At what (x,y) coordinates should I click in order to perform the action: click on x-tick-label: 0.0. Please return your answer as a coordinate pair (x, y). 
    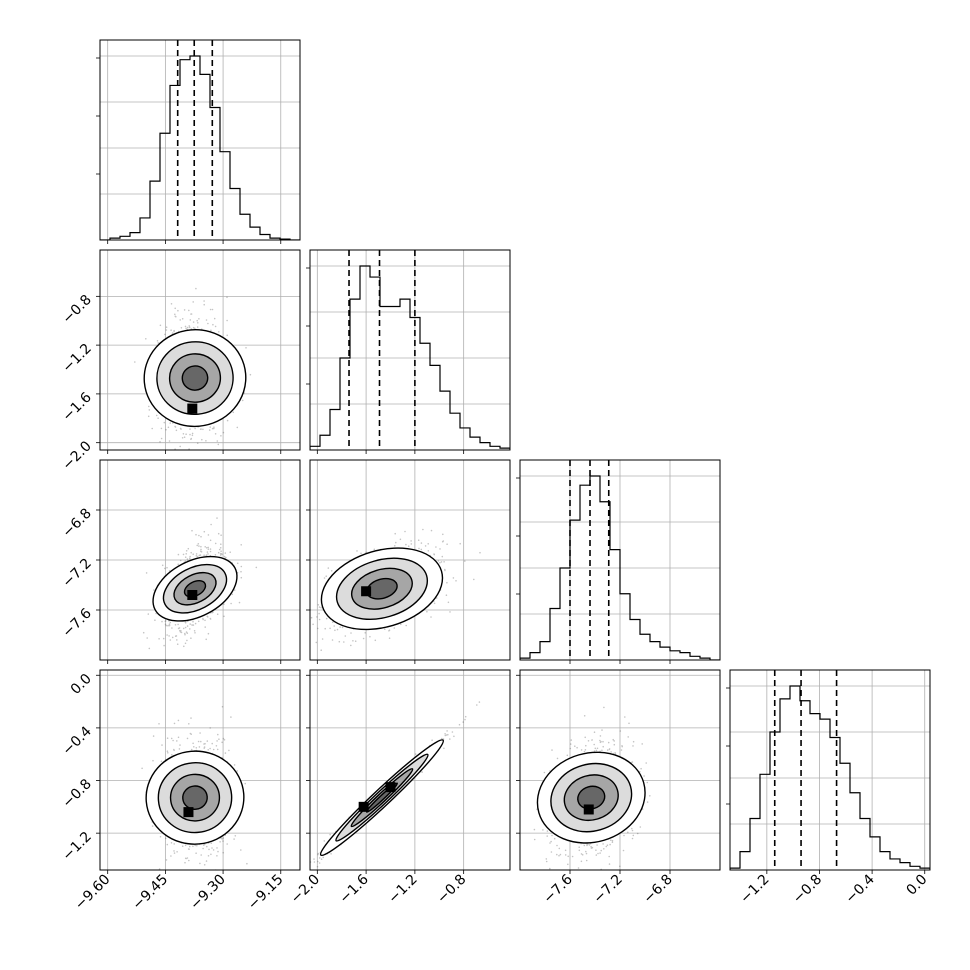
    Looking at the image, I should click on (917, 885).